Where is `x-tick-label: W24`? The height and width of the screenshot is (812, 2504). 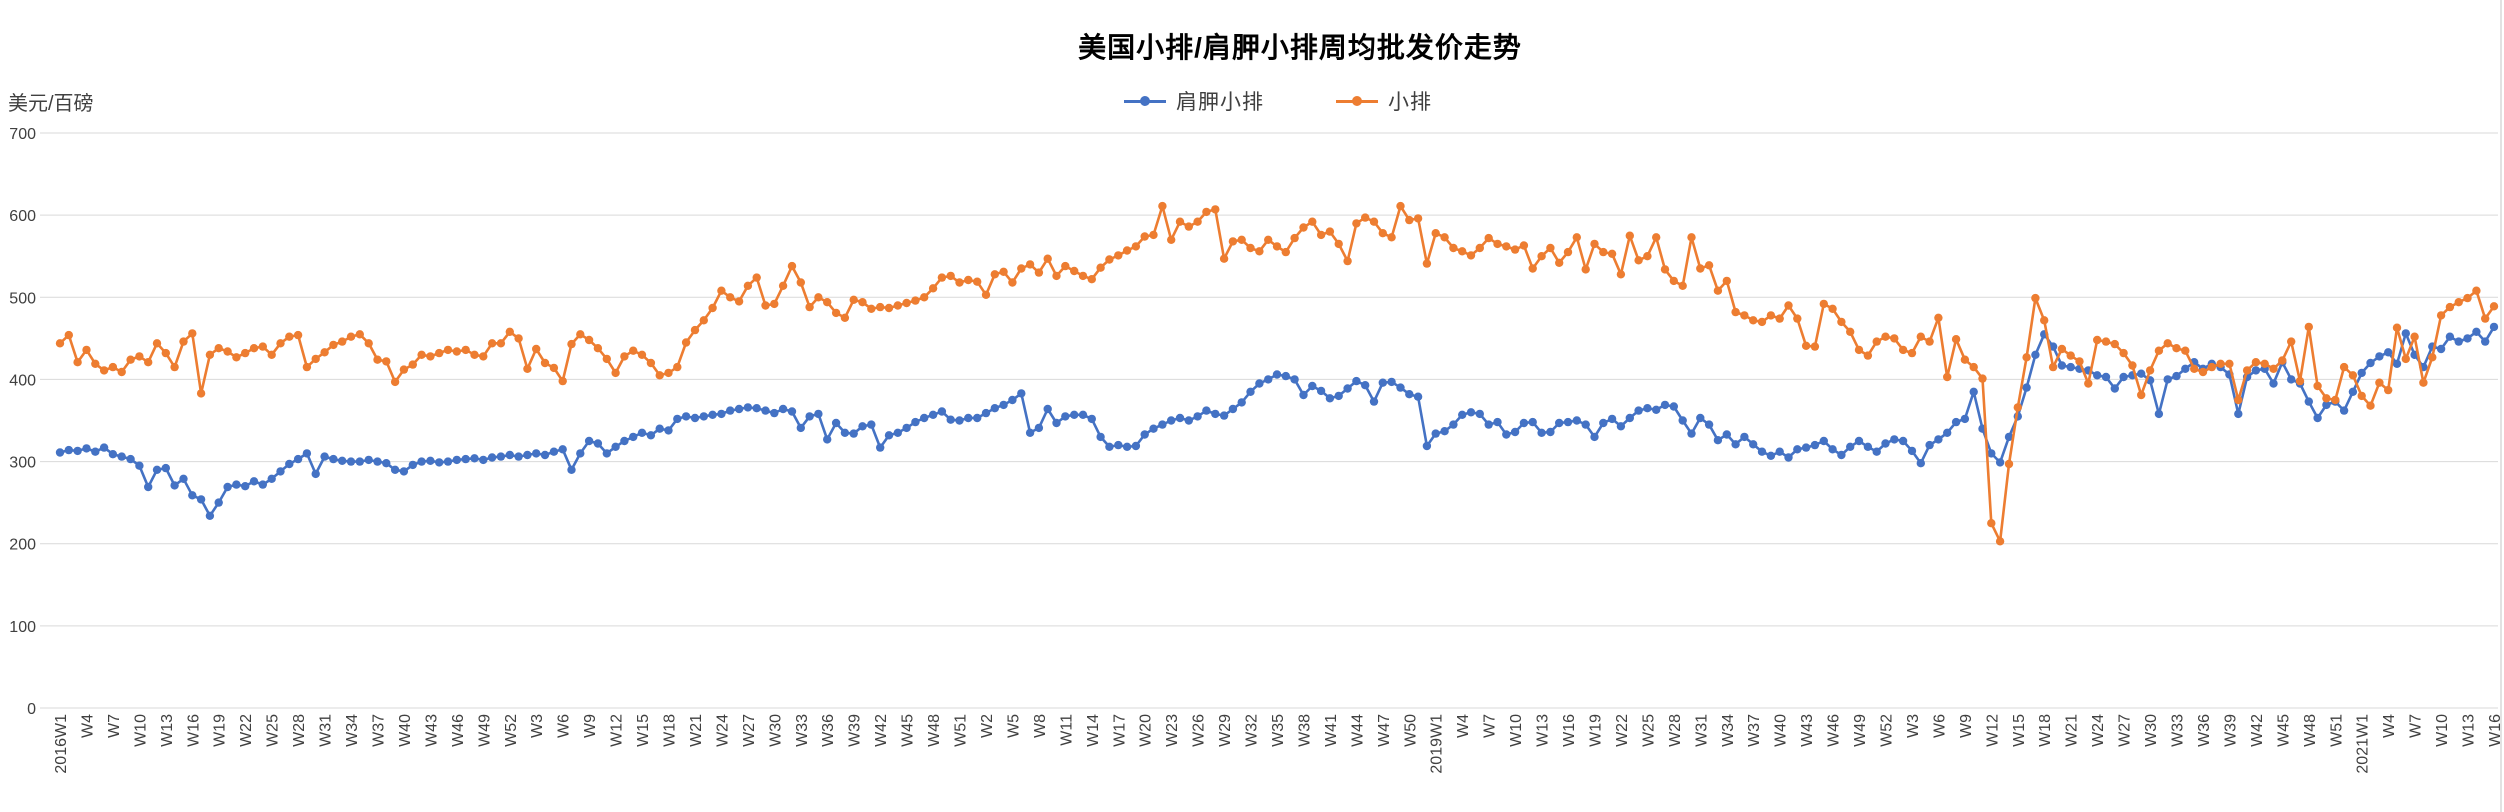
x-tick-label: W24 is located at coordinates (2098, 730).